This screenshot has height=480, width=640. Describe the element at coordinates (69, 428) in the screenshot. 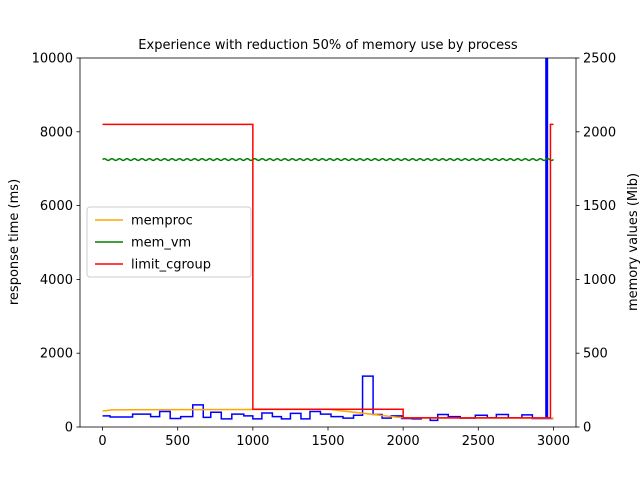

I see `y-left-tick-label: 0` at that location.